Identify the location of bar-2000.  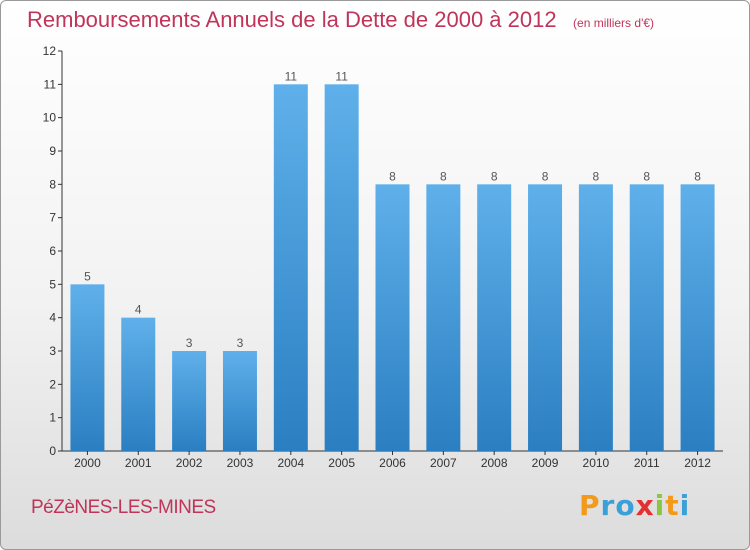
(87, 367).